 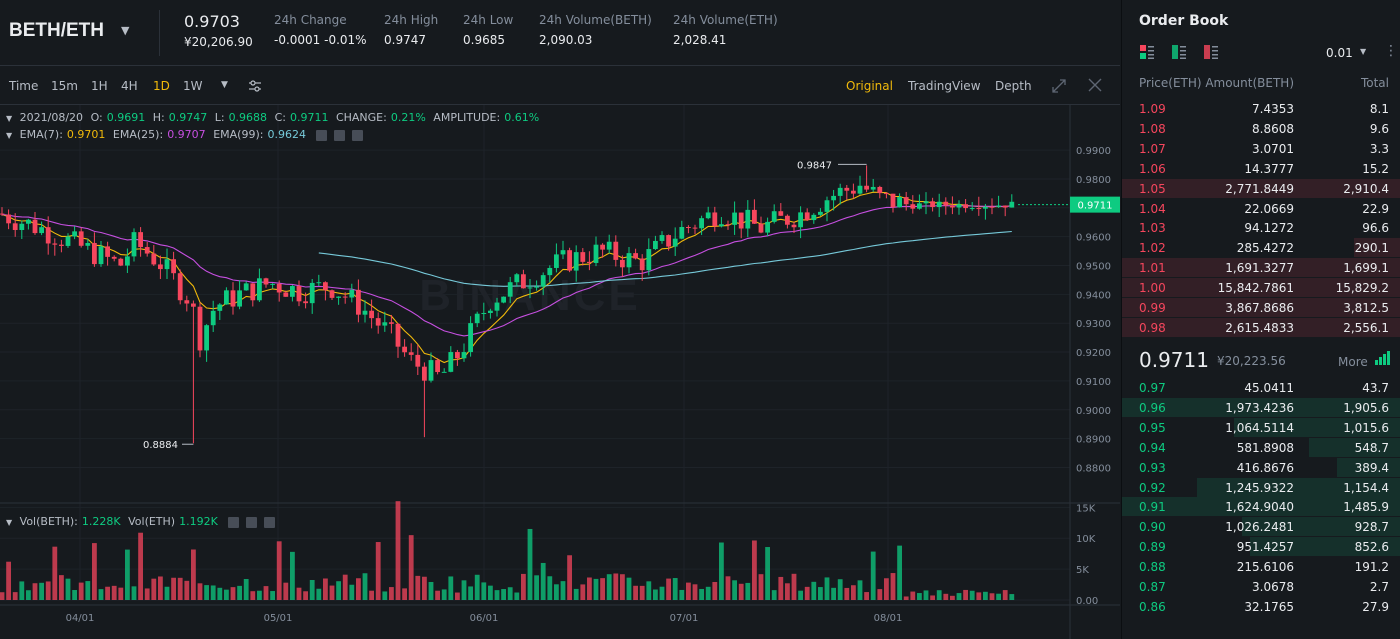 What do you see at coordinates (1261, 169) in the screenshot?
I see `ask-row: 1.06 14.3777 15.2` at bounding box center [1261, 169].